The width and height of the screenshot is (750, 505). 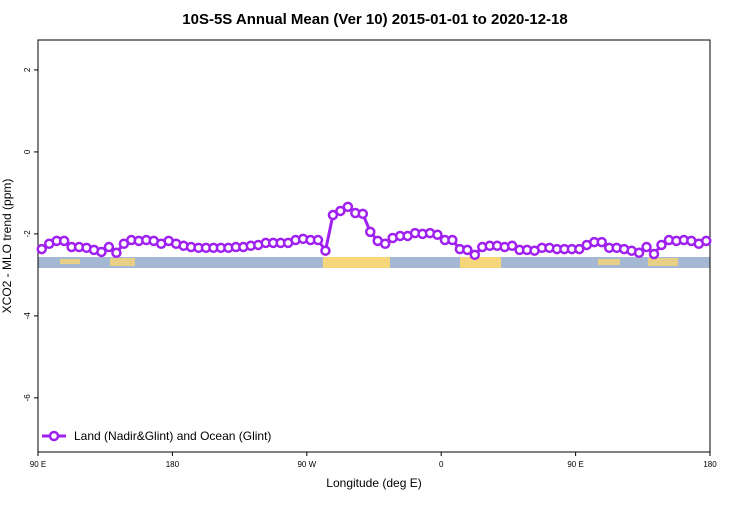 What do you see at coordinates (27, 151) in the screenshot?
I see `y-tick-label: 0` at bounding box center [27, 151].